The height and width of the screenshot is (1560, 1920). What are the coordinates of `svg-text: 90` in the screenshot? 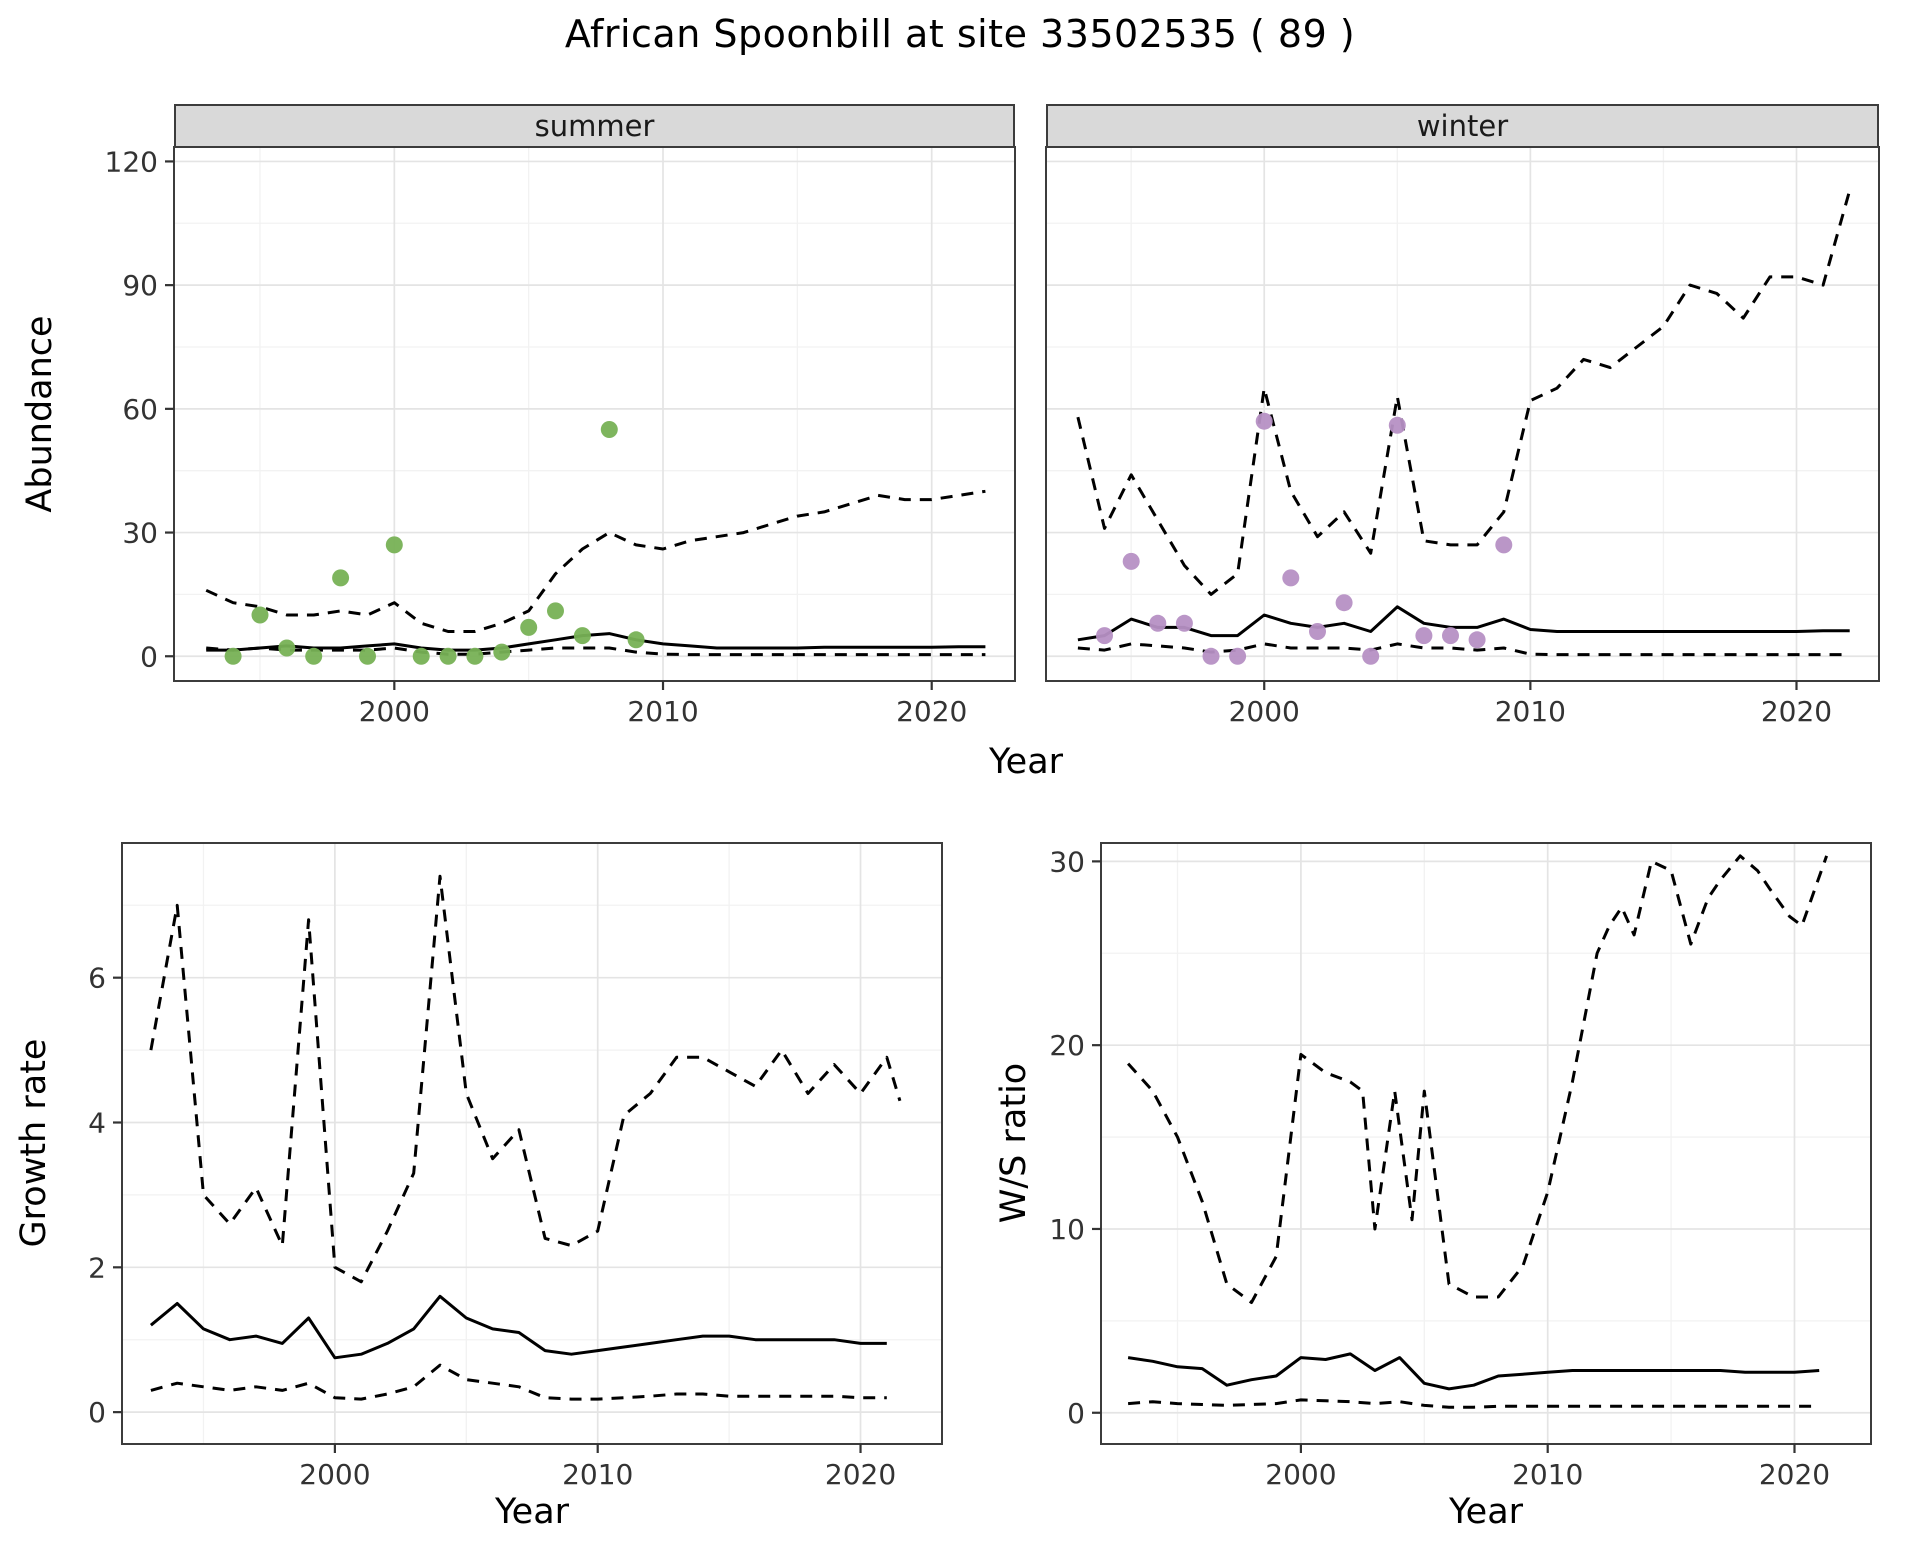 It's located at (140, 285).